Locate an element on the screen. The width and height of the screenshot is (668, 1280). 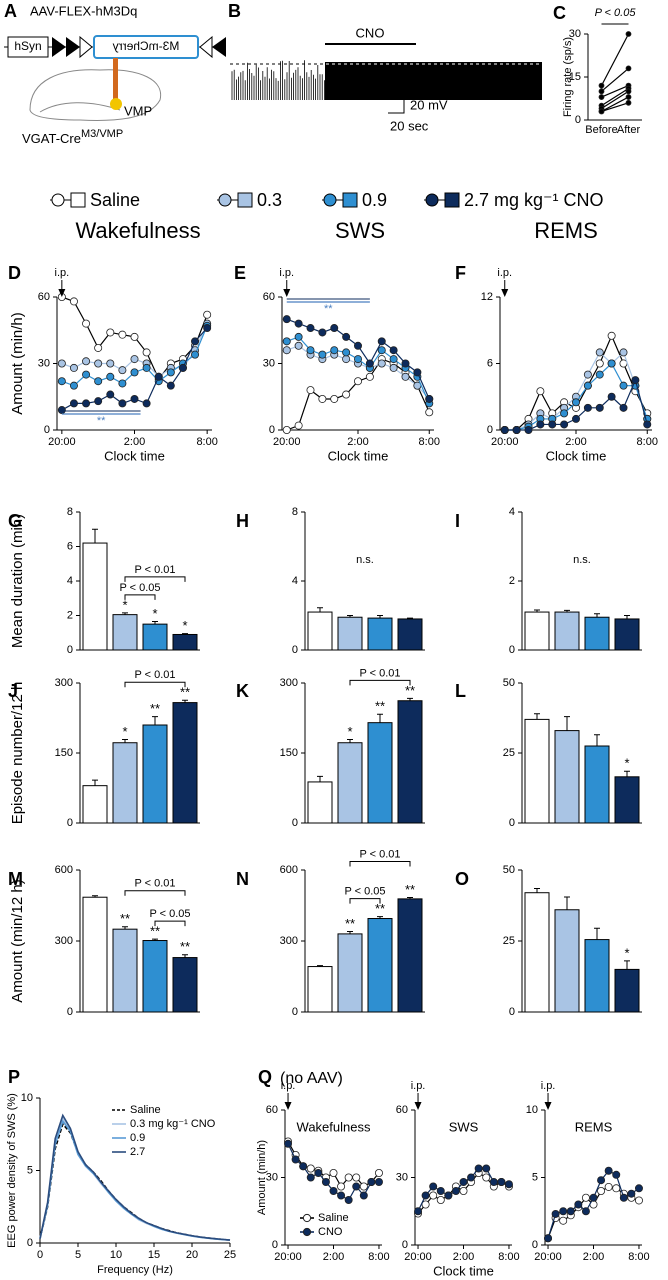
mouse-label: VGAT-CreM3/VMP is located at coordinates (72, 137).